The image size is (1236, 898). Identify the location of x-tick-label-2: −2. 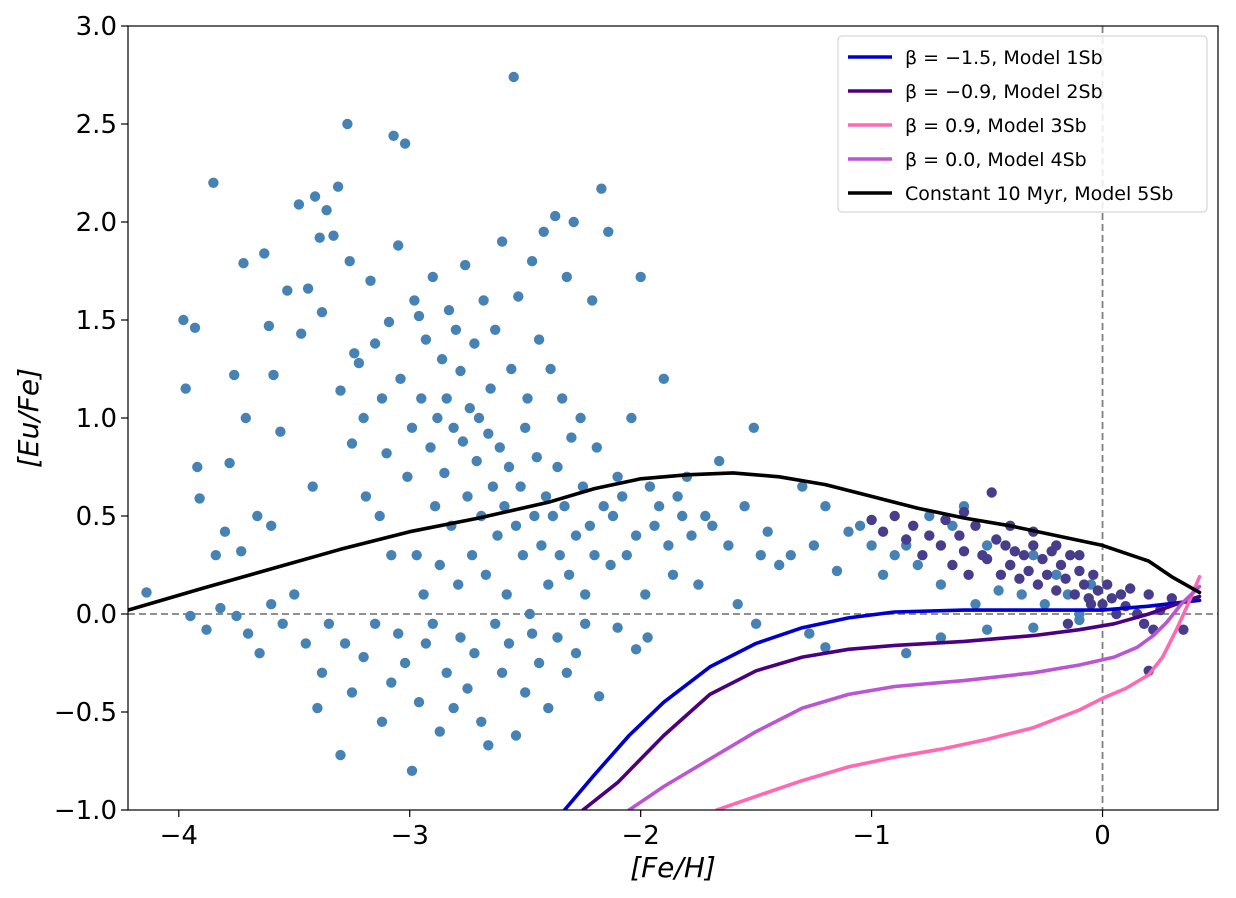
(641, 836).